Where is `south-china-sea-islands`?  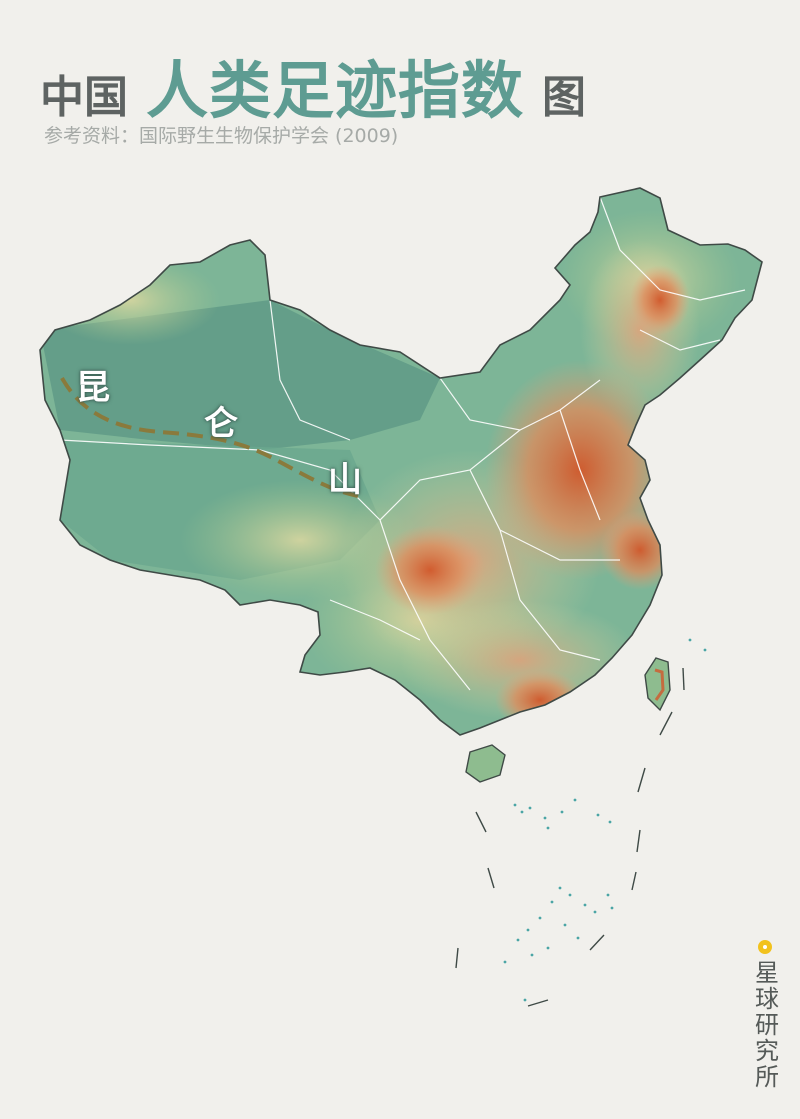
south-china-sea-islands is located at coordinates (605, 820).